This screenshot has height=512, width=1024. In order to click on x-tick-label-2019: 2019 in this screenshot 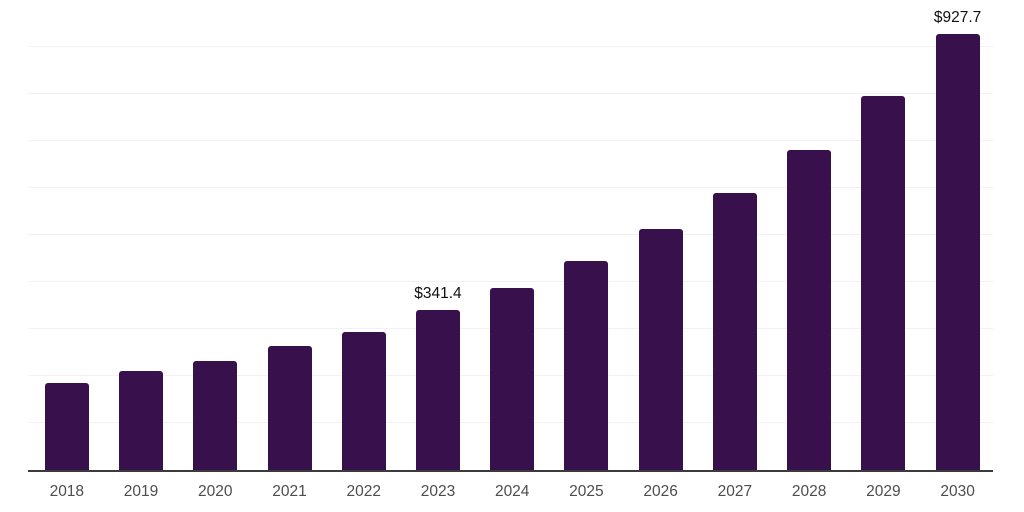, I will do `click(141, 491)`.